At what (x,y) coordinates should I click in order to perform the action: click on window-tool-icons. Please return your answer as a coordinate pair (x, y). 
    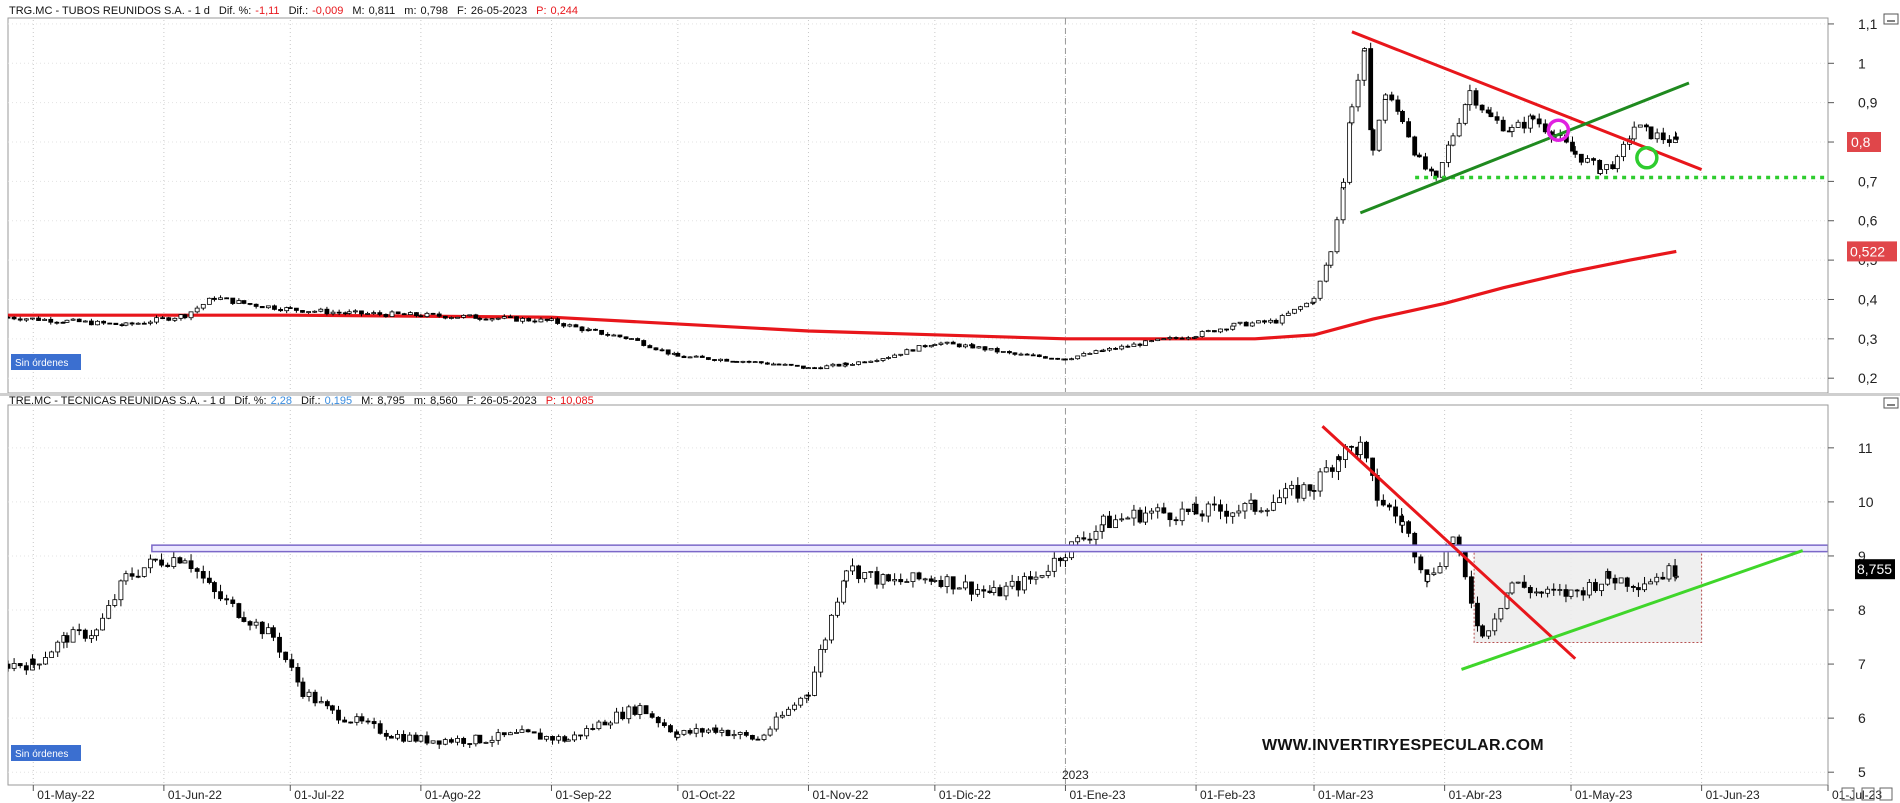
    Looking at the image, I should click on (1867, 794).